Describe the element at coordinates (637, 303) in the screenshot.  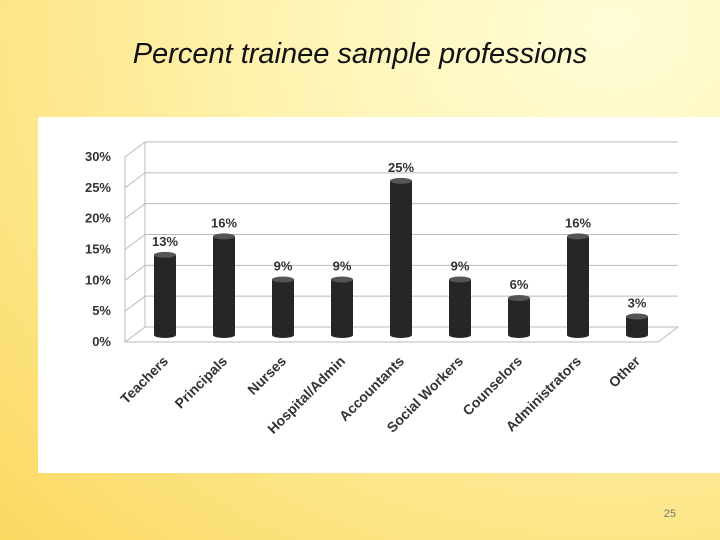
I see `data-label: 3%` at that location.